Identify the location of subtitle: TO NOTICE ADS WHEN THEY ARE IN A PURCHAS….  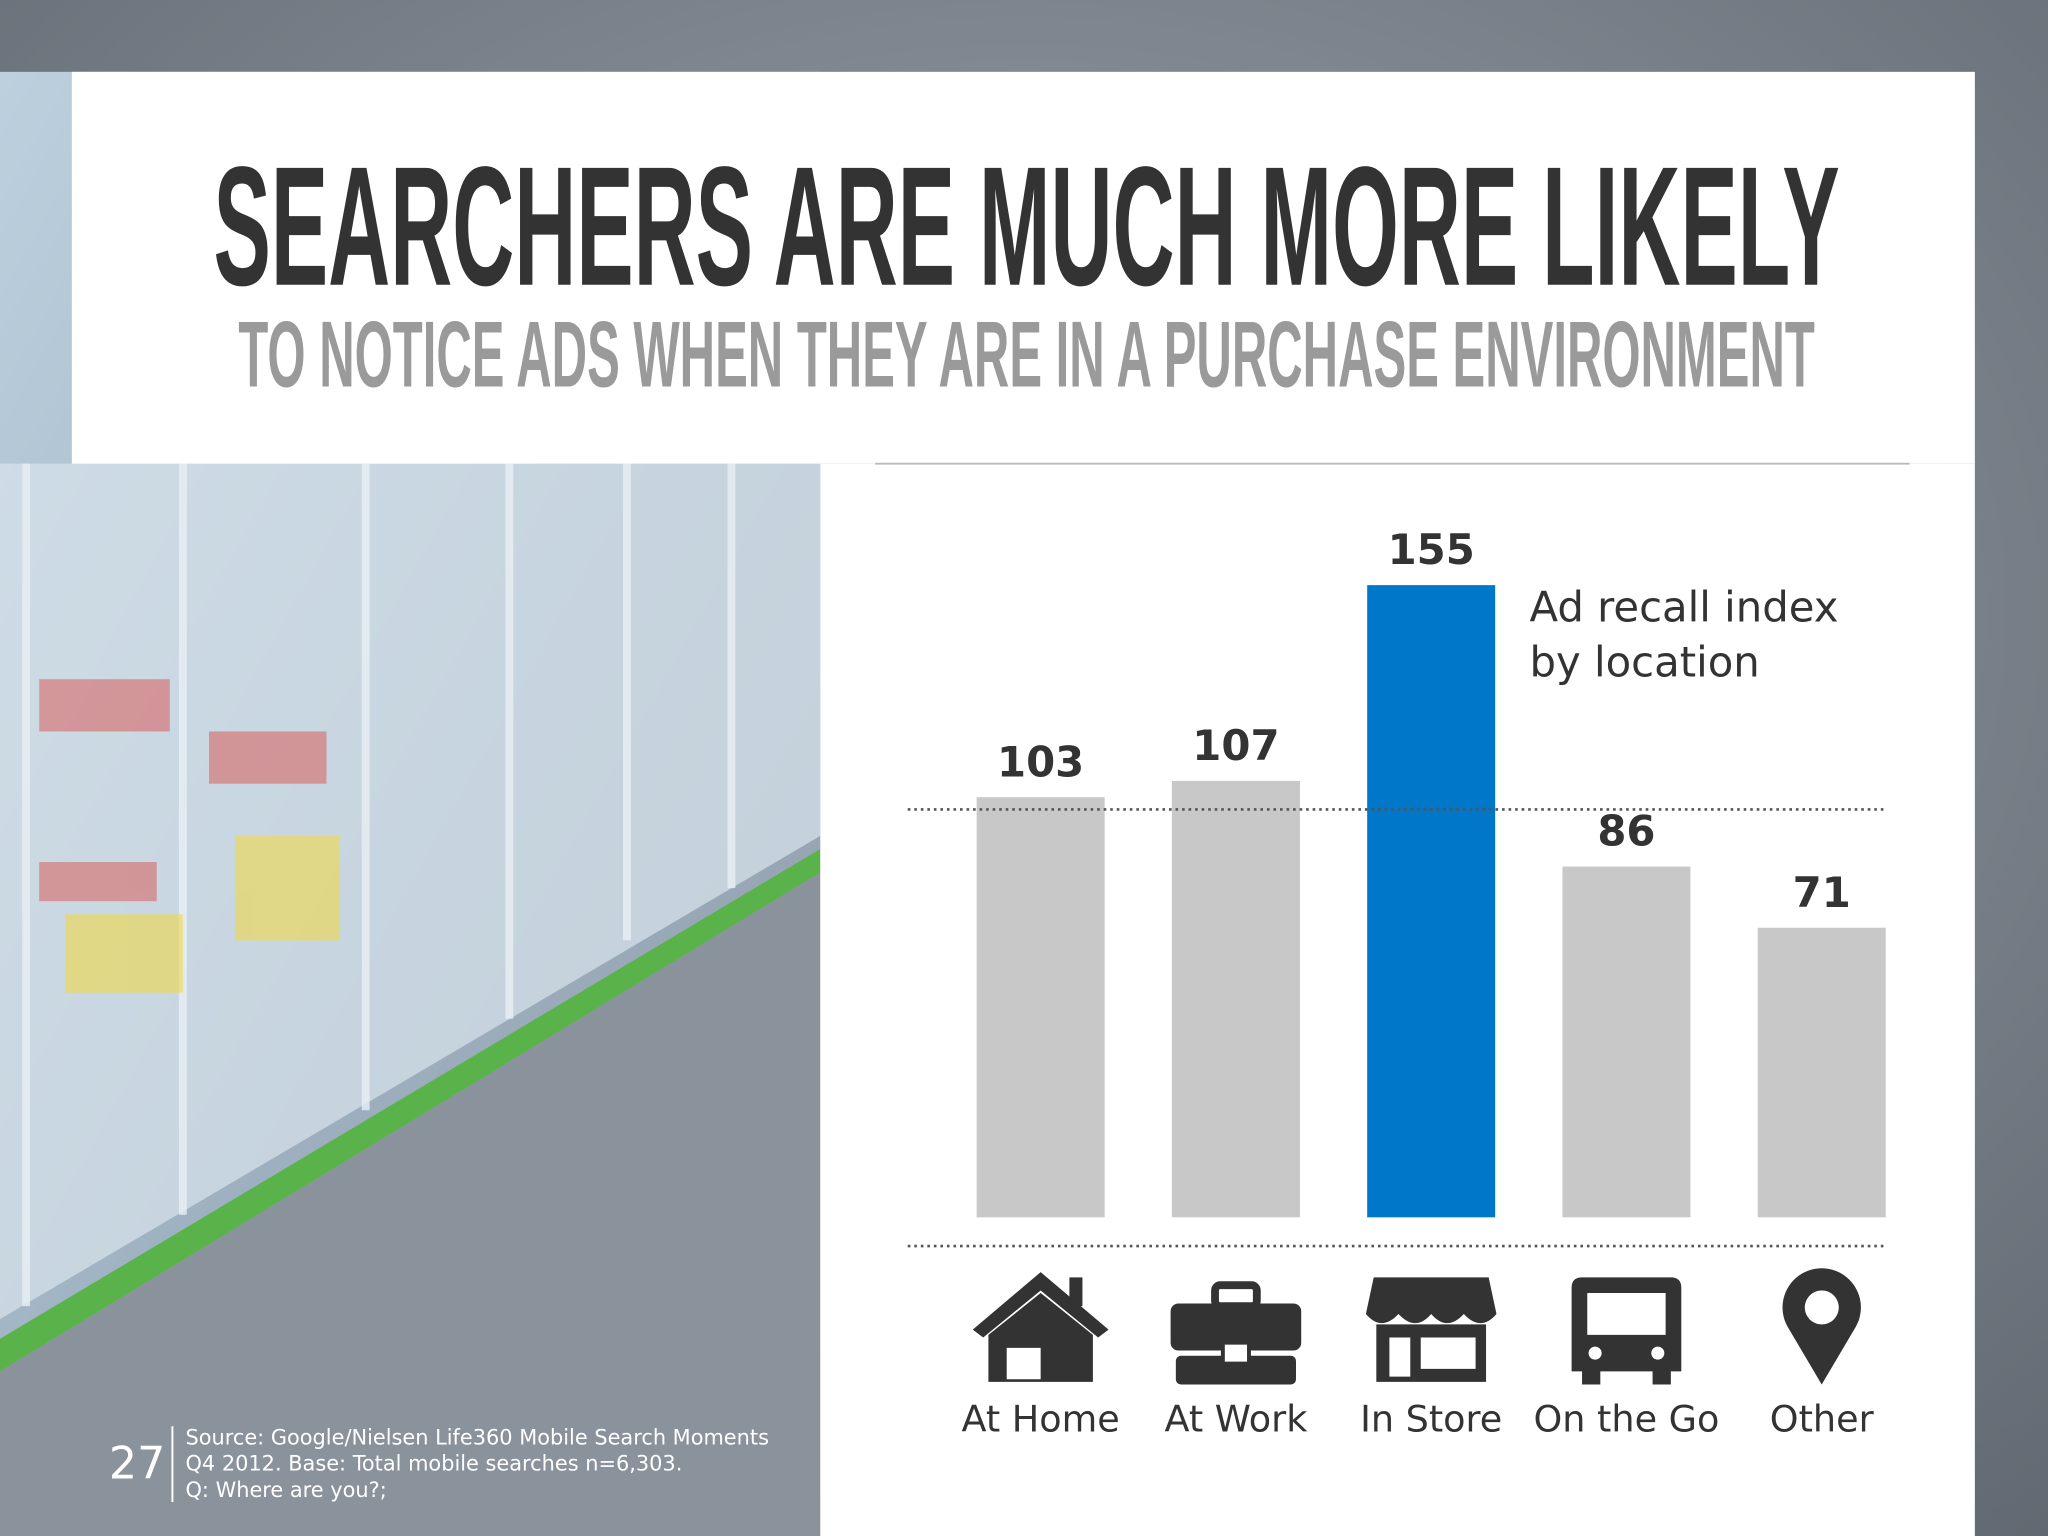
(1026, 354).